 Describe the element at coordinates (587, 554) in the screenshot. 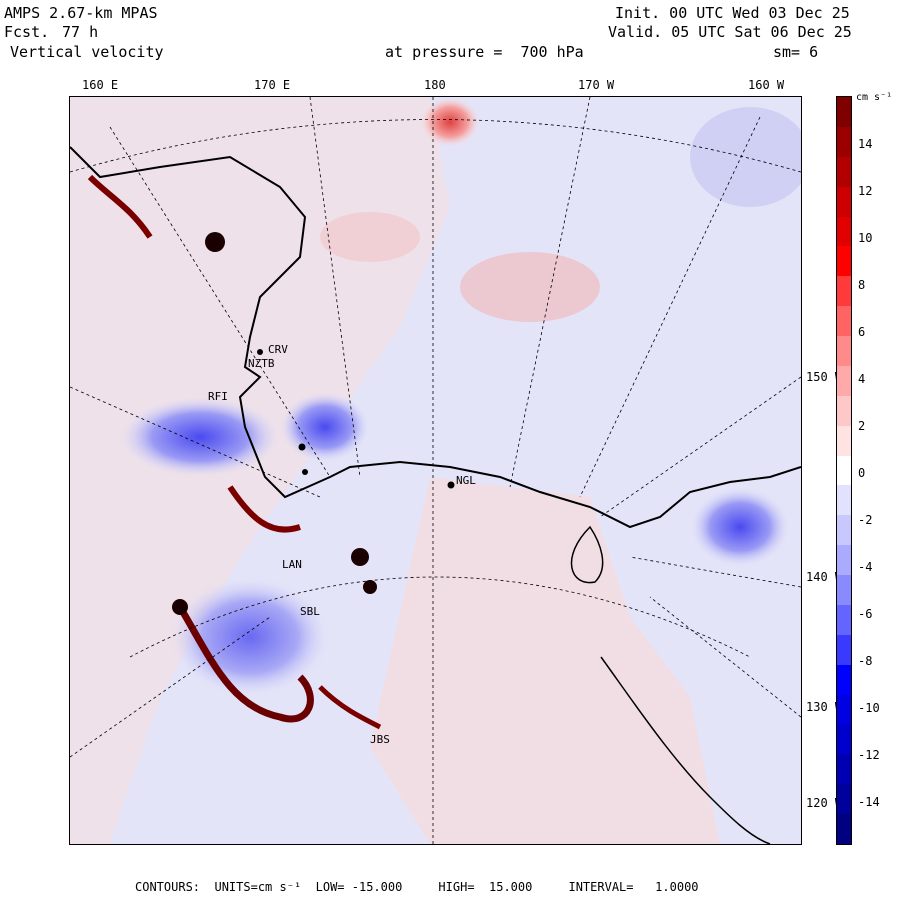

I see `coastline-roosevelt-island` at that location.